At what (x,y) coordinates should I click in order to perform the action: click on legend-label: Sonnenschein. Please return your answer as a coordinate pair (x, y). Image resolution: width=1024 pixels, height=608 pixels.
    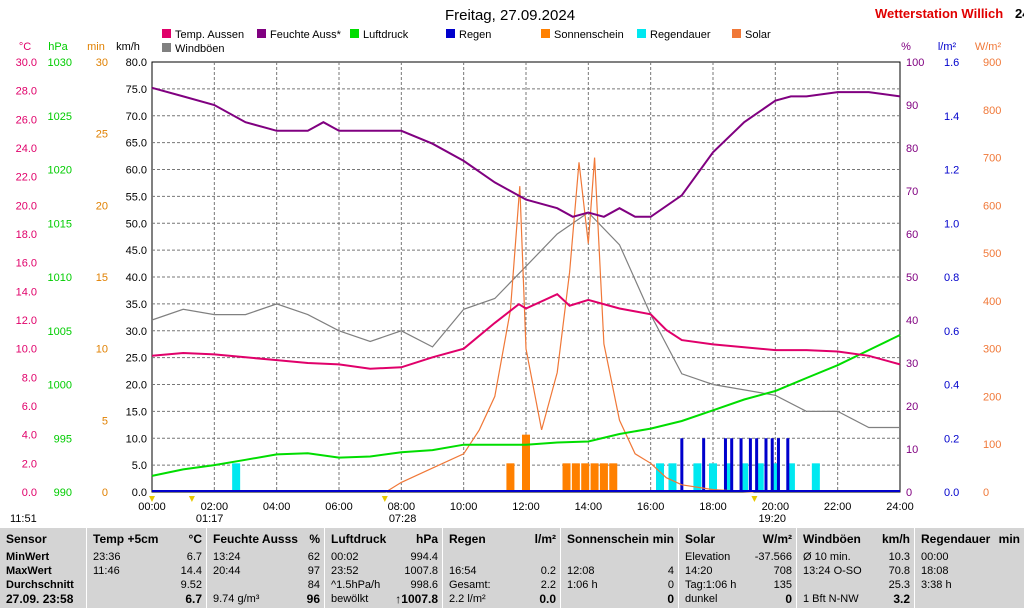
    Looking at the image, I should click on (589, 35).